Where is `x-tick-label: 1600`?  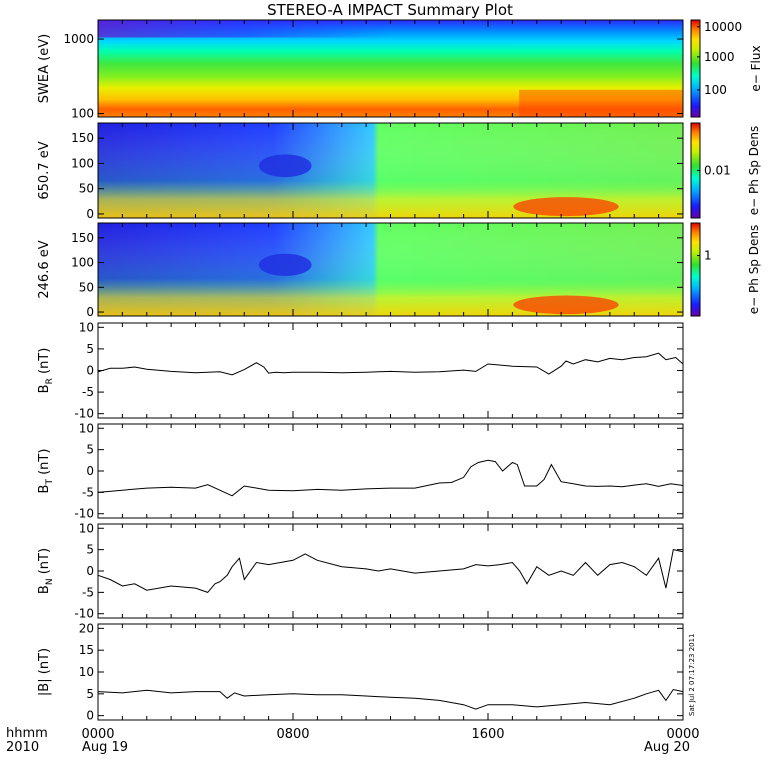
x-tick-label: 1600 is located at coordinates (487, 734).